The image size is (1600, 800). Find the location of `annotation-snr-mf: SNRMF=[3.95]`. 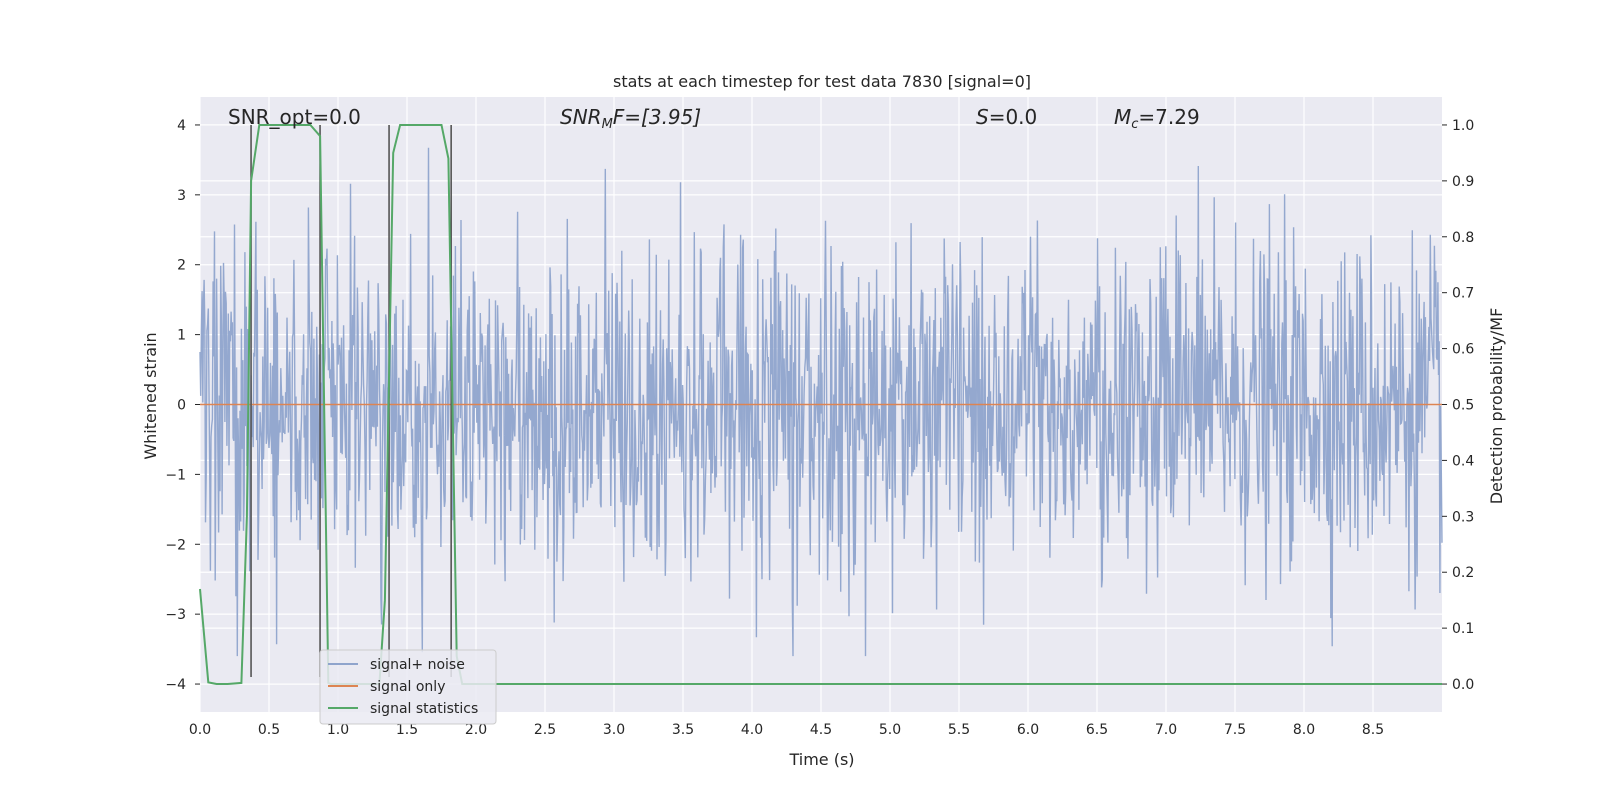

annotation-snr-mf: SNRMF=[3.95] is located at coordinates (630, 118).